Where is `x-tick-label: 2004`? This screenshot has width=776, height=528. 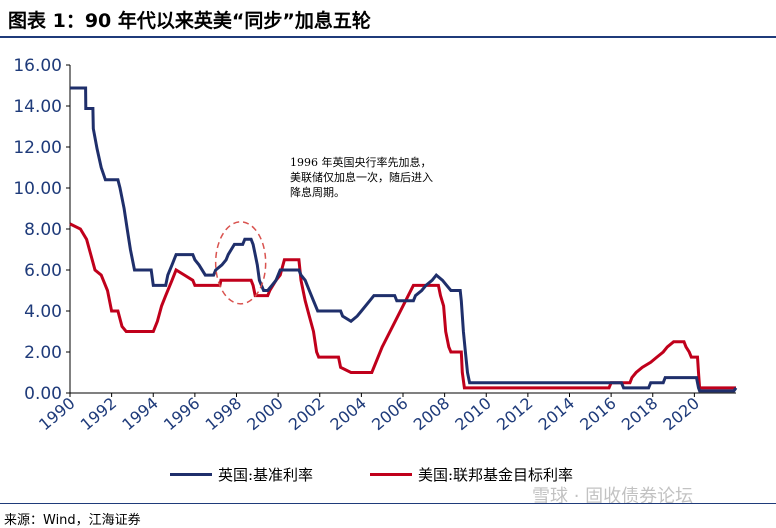 x-tick-label: 2004 is located at coordinates (348, 414).